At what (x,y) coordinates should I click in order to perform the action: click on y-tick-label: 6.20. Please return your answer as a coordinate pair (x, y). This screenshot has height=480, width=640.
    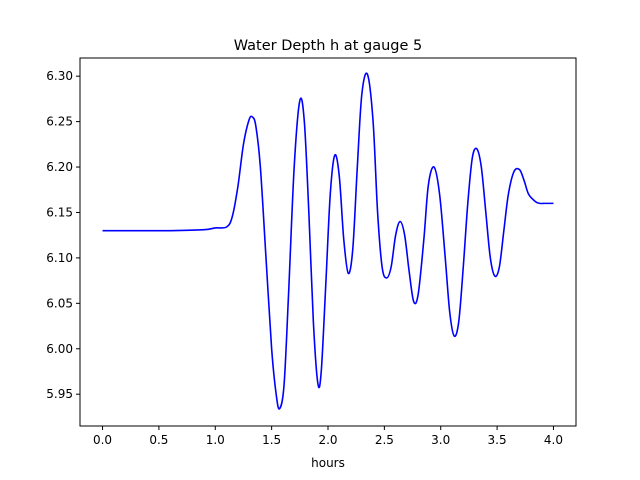
    Looking at the image, I should click on (59, 167).